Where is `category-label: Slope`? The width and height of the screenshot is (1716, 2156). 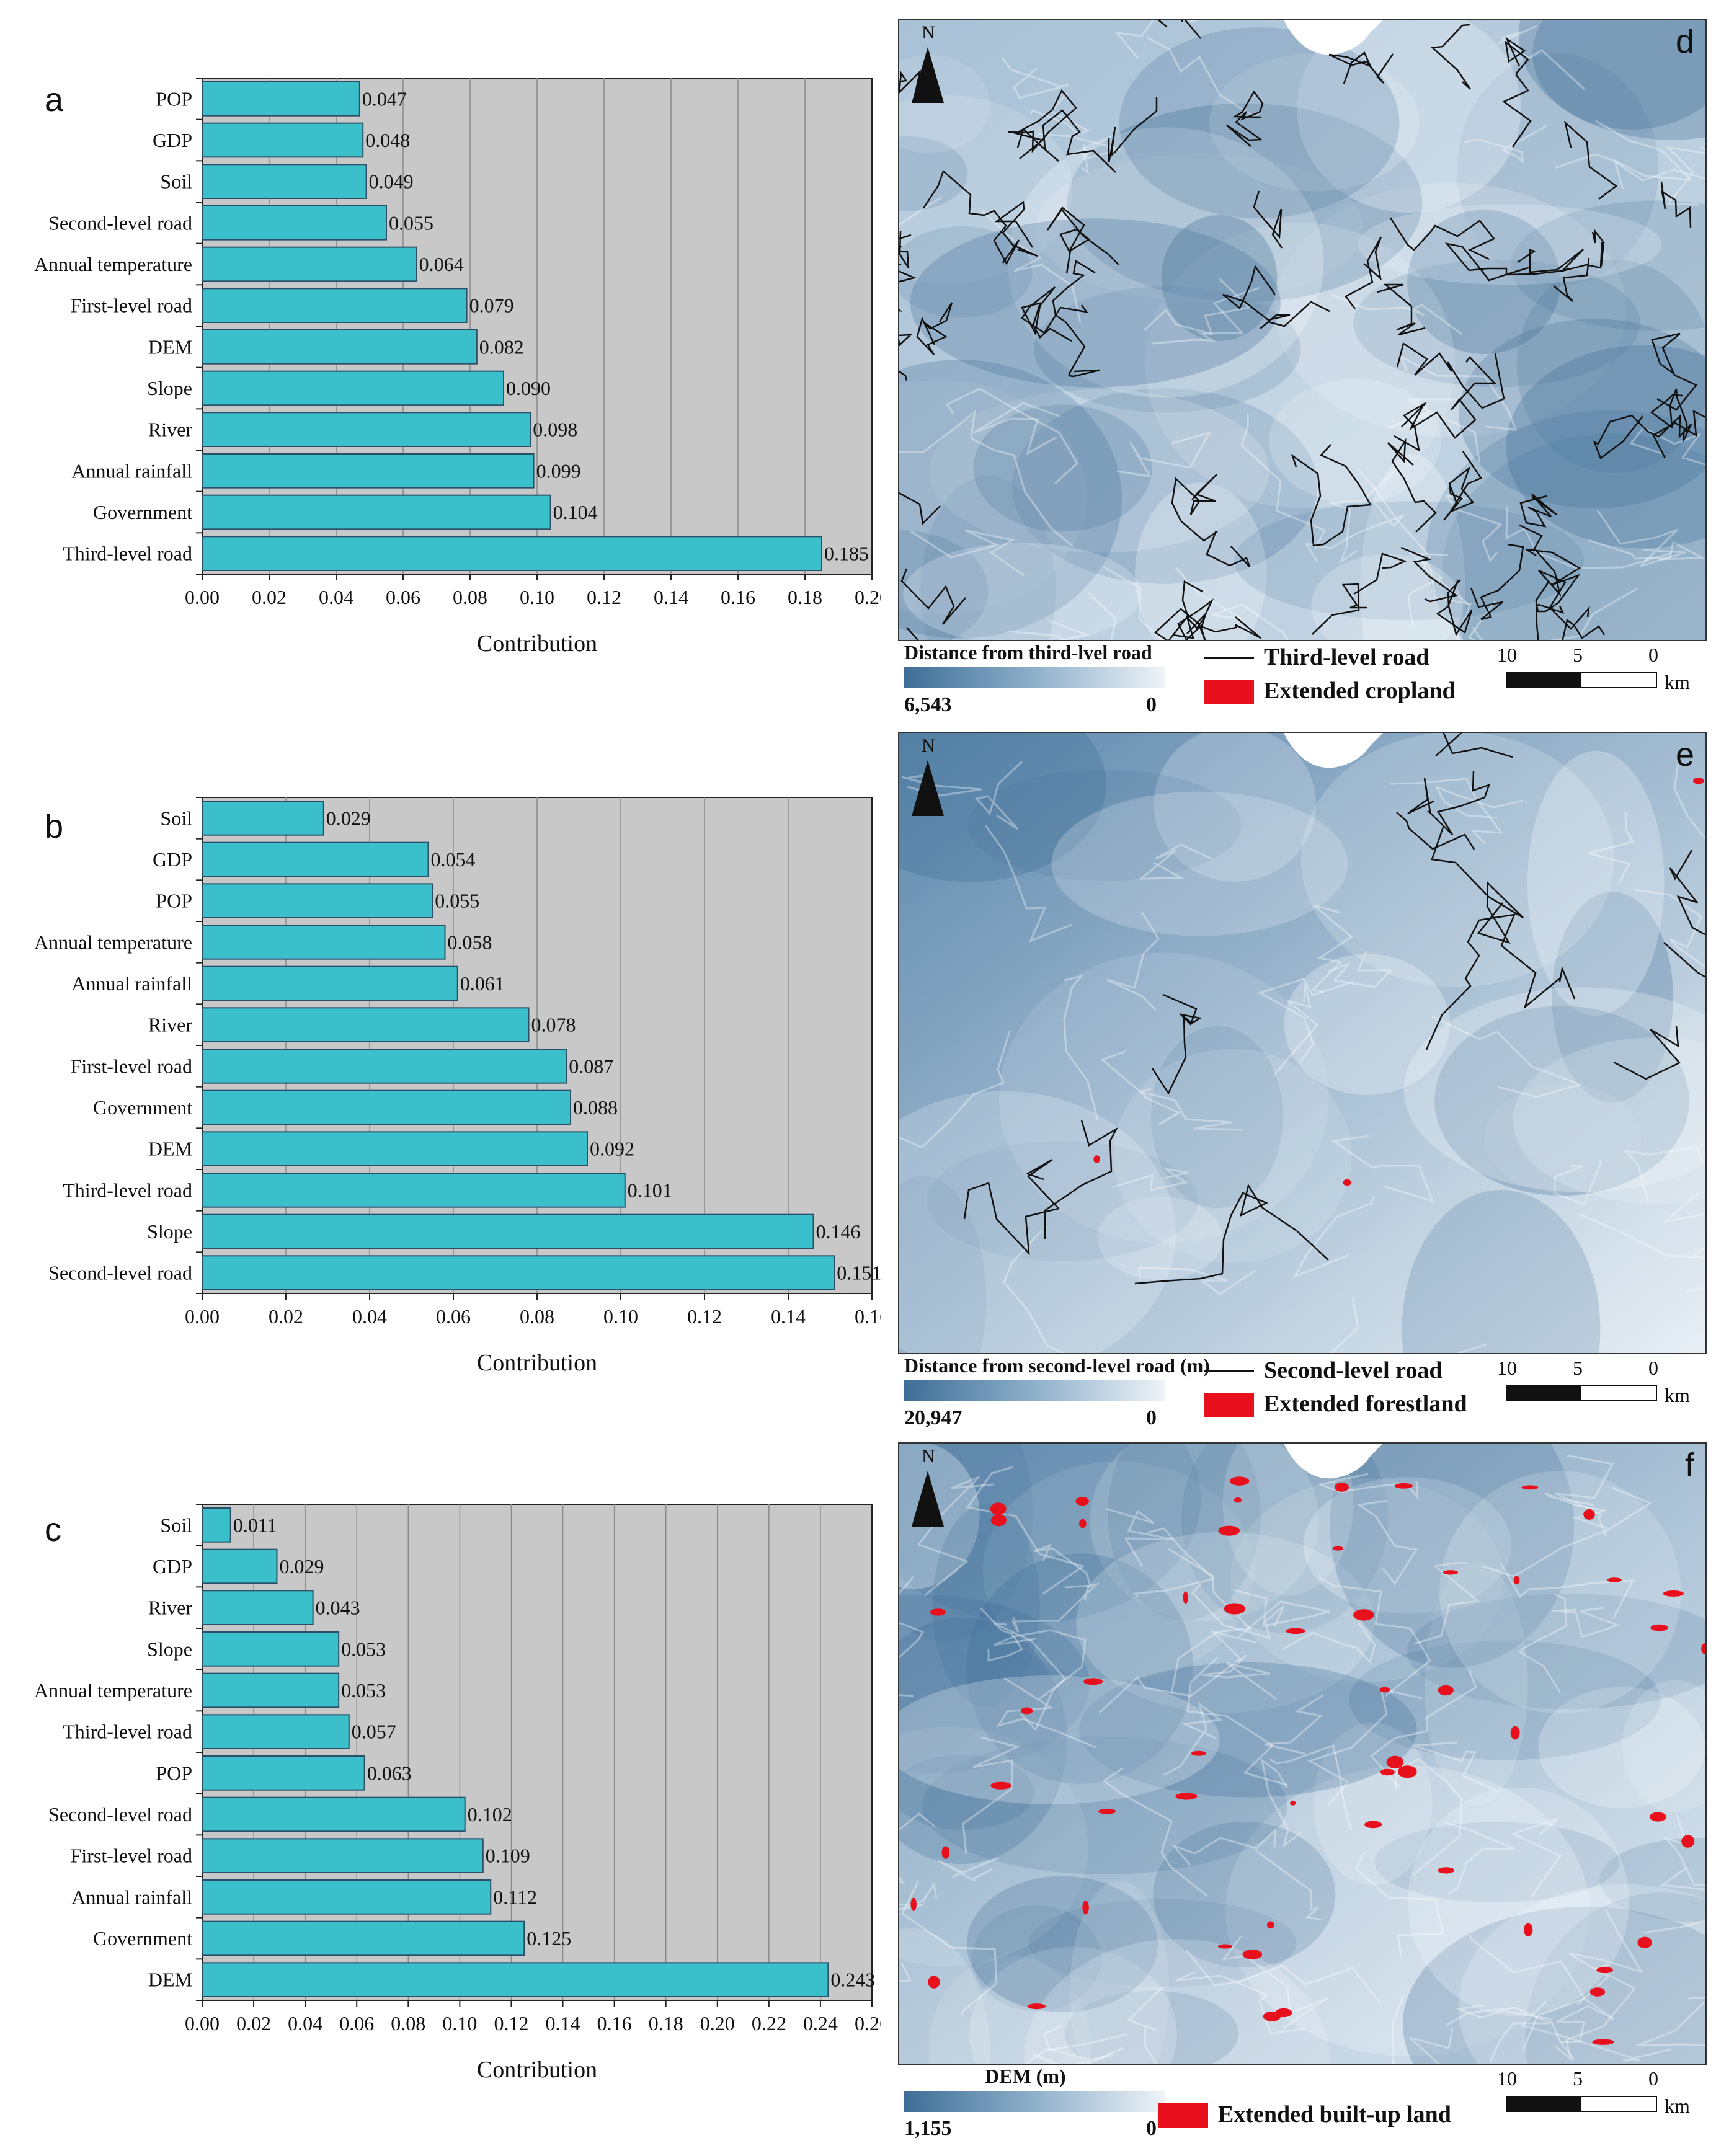 category-label: Slope is located at coordinates (169, 1232).